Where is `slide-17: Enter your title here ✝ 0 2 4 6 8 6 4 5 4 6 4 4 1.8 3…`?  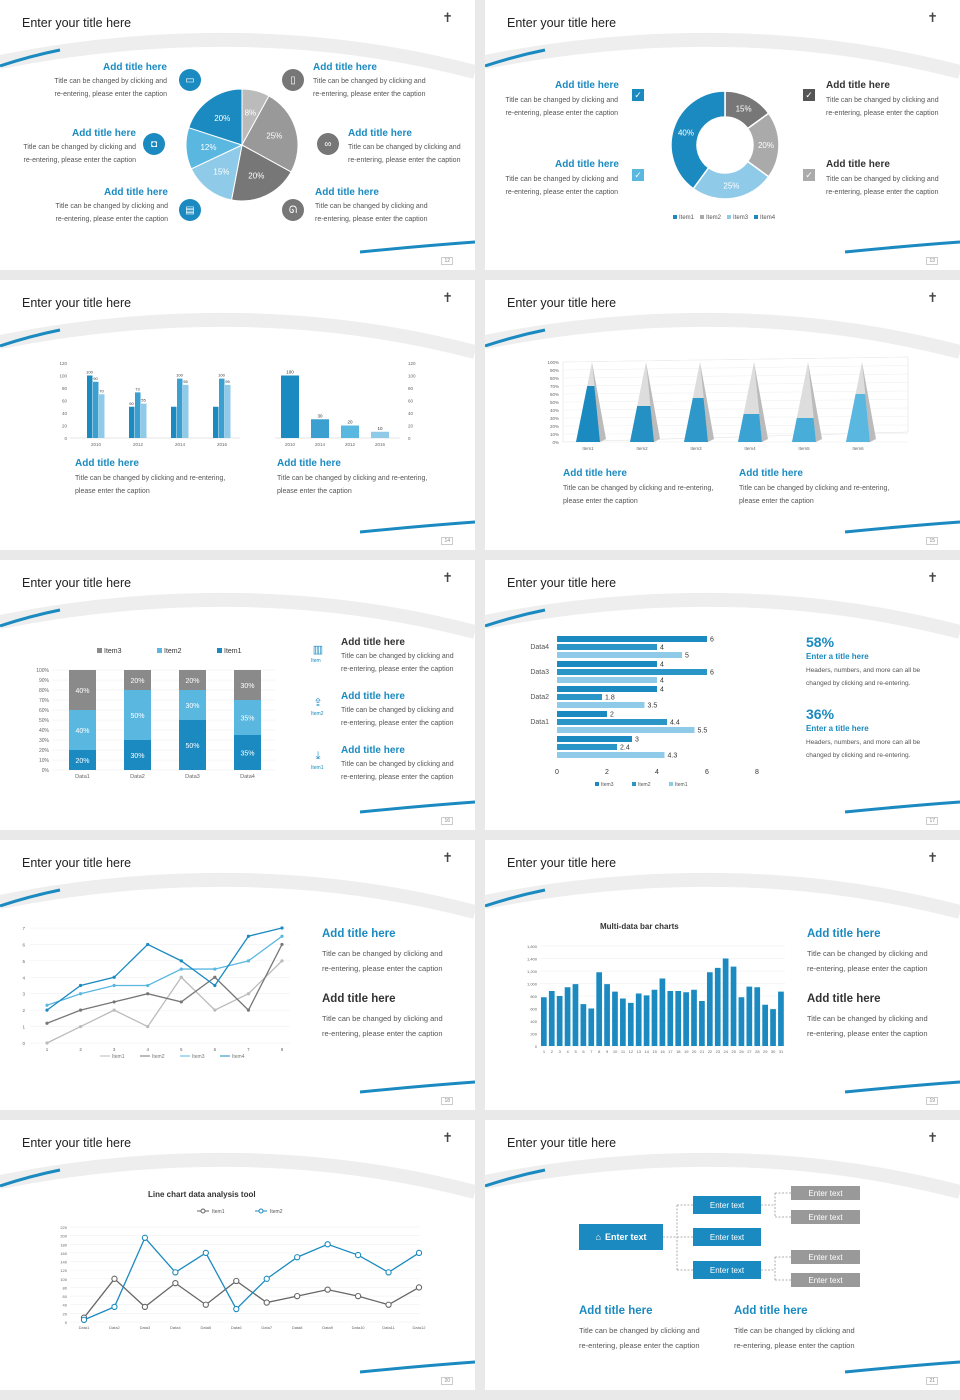
slide-17: Enter your title here ✝ 0 2 4 6 8 6 4 5 4 6 4 4 1.8 3… is located at coordinates (722, 695).